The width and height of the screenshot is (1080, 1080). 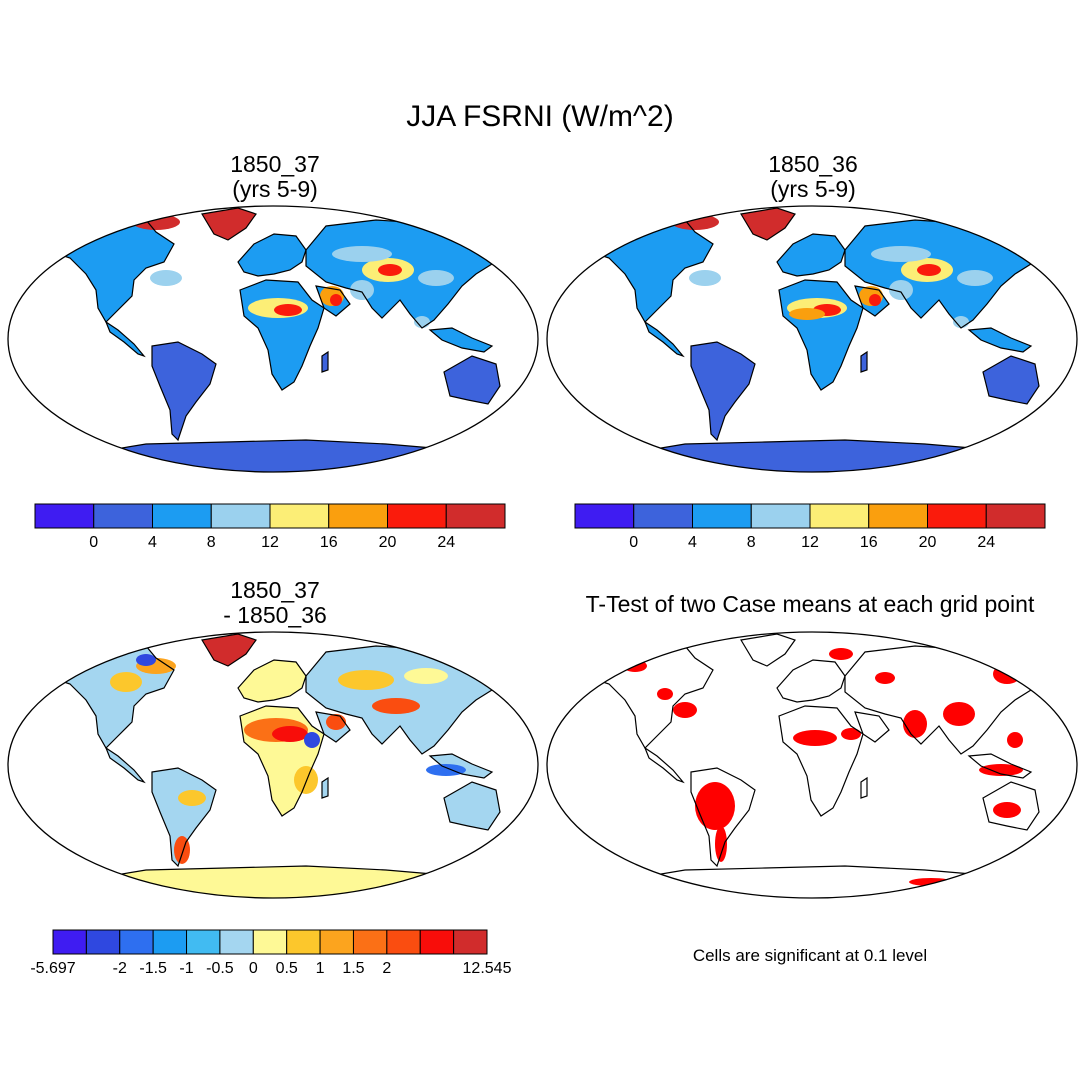 What do you see at coordinates (353, 968) in the screenshot?
I see `colorbar-tick-label: 1.5` at bounding box center [353, 968].